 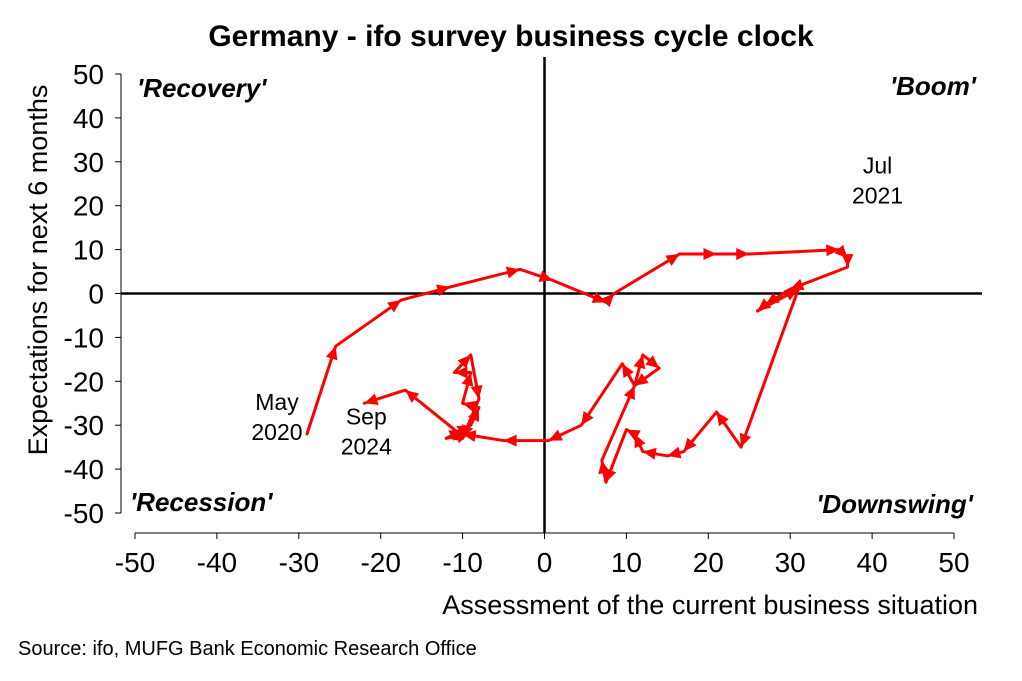 I want to click on y-tick-label: 20, so click(x=88, y=206).